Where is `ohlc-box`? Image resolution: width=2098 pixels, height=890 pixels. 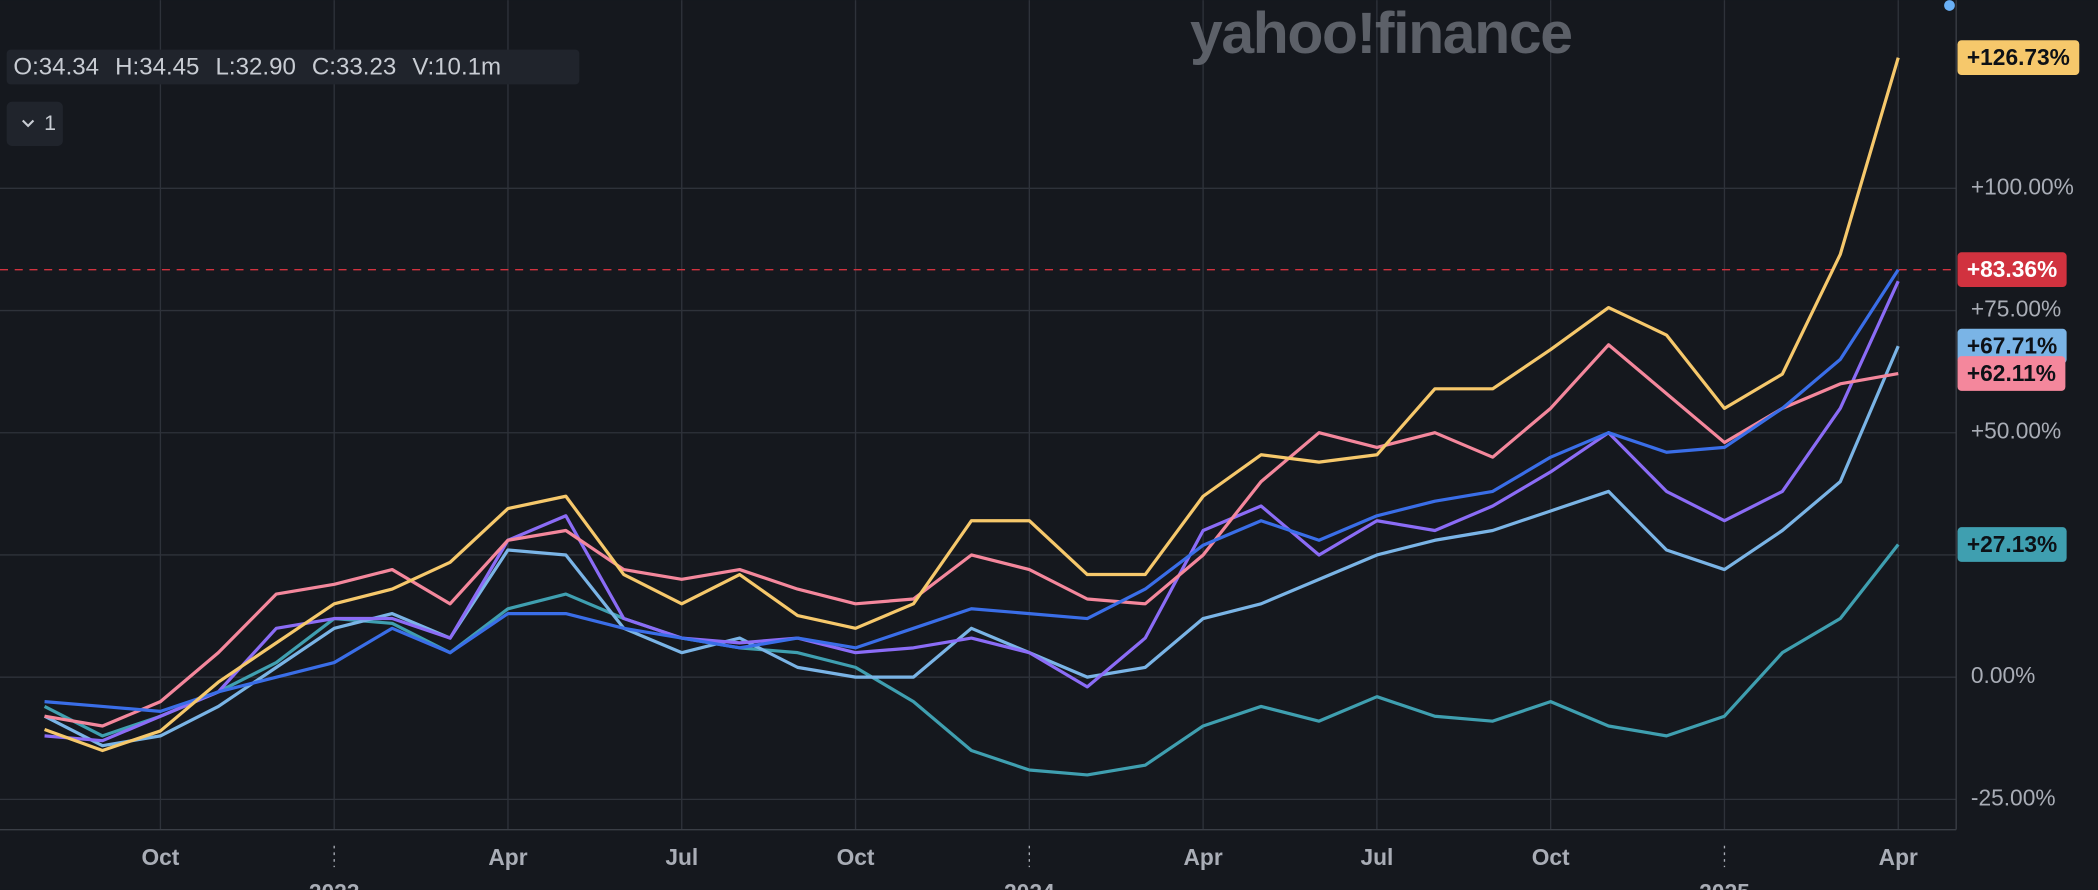
ohlc-box is located at coordinates (293, 67).